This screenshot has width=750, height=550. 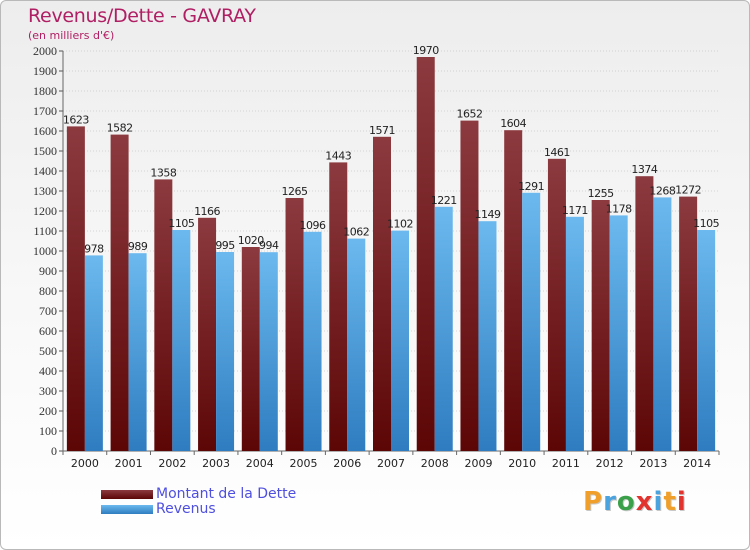 I want to click on data-label-dette: 1582, so click(x=120, y=128).